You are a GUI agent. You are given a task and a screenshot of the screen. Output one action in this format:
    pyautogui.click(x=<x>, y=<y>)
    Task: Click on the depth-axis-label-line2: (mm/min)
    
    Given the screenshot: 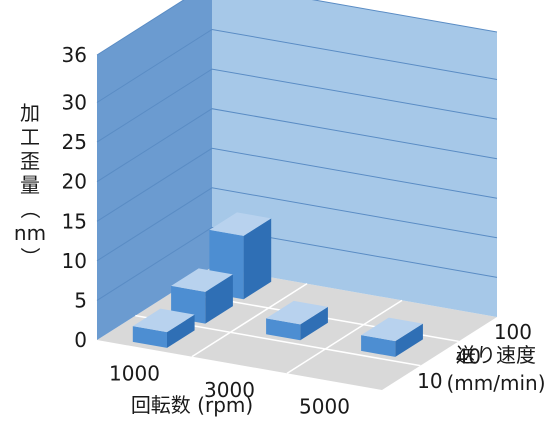 What is the action you would take?
    pyautogui.click(x=495, y=383)
    